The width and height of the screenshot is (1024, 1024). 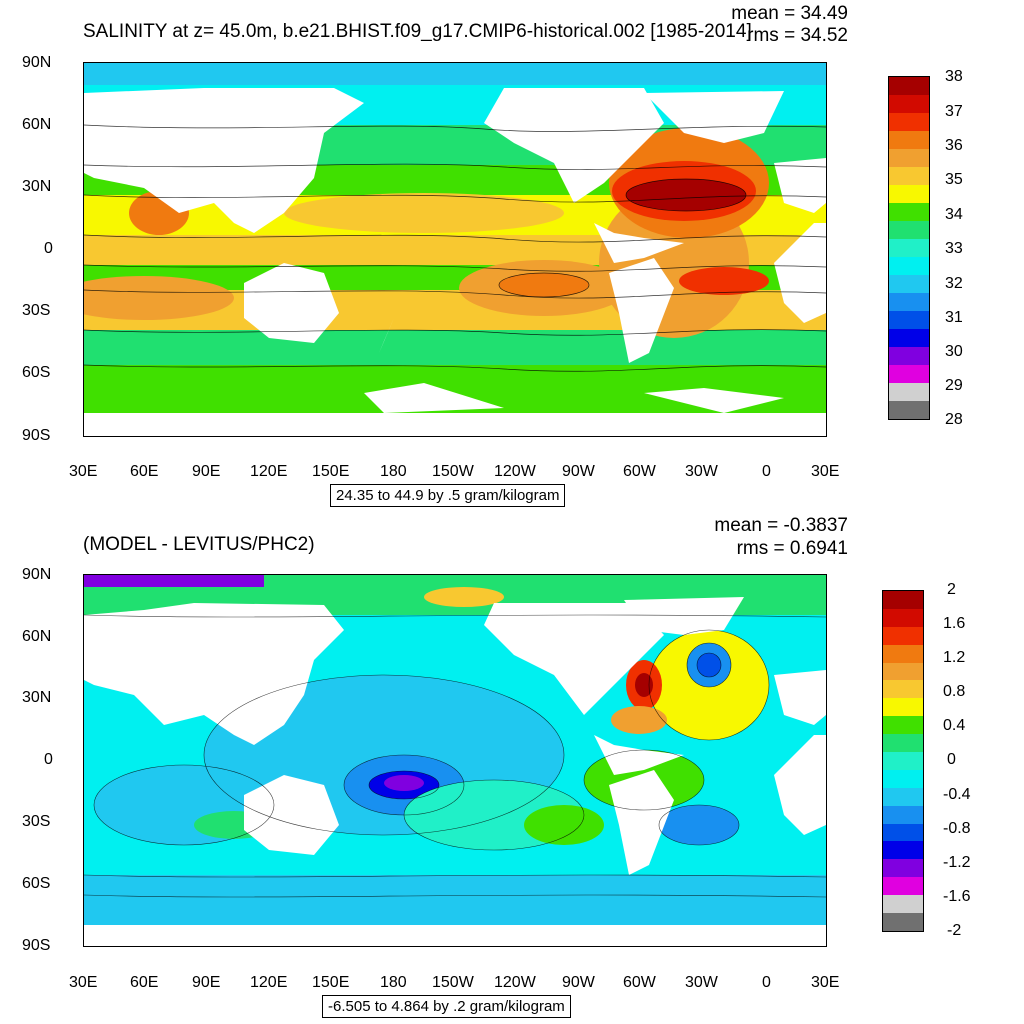 I want to click on bottom-lat-label: 30N, so click(x=37, y=697).